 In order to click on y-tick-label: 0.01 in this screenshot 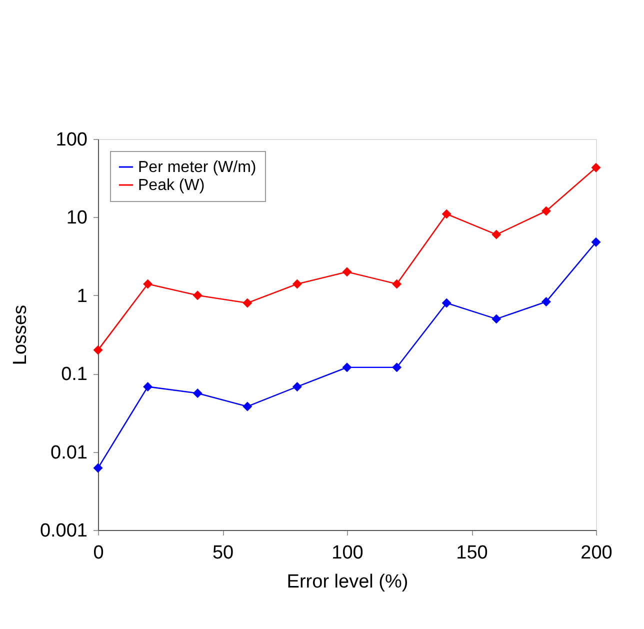, I will do `click(69, 453)`.